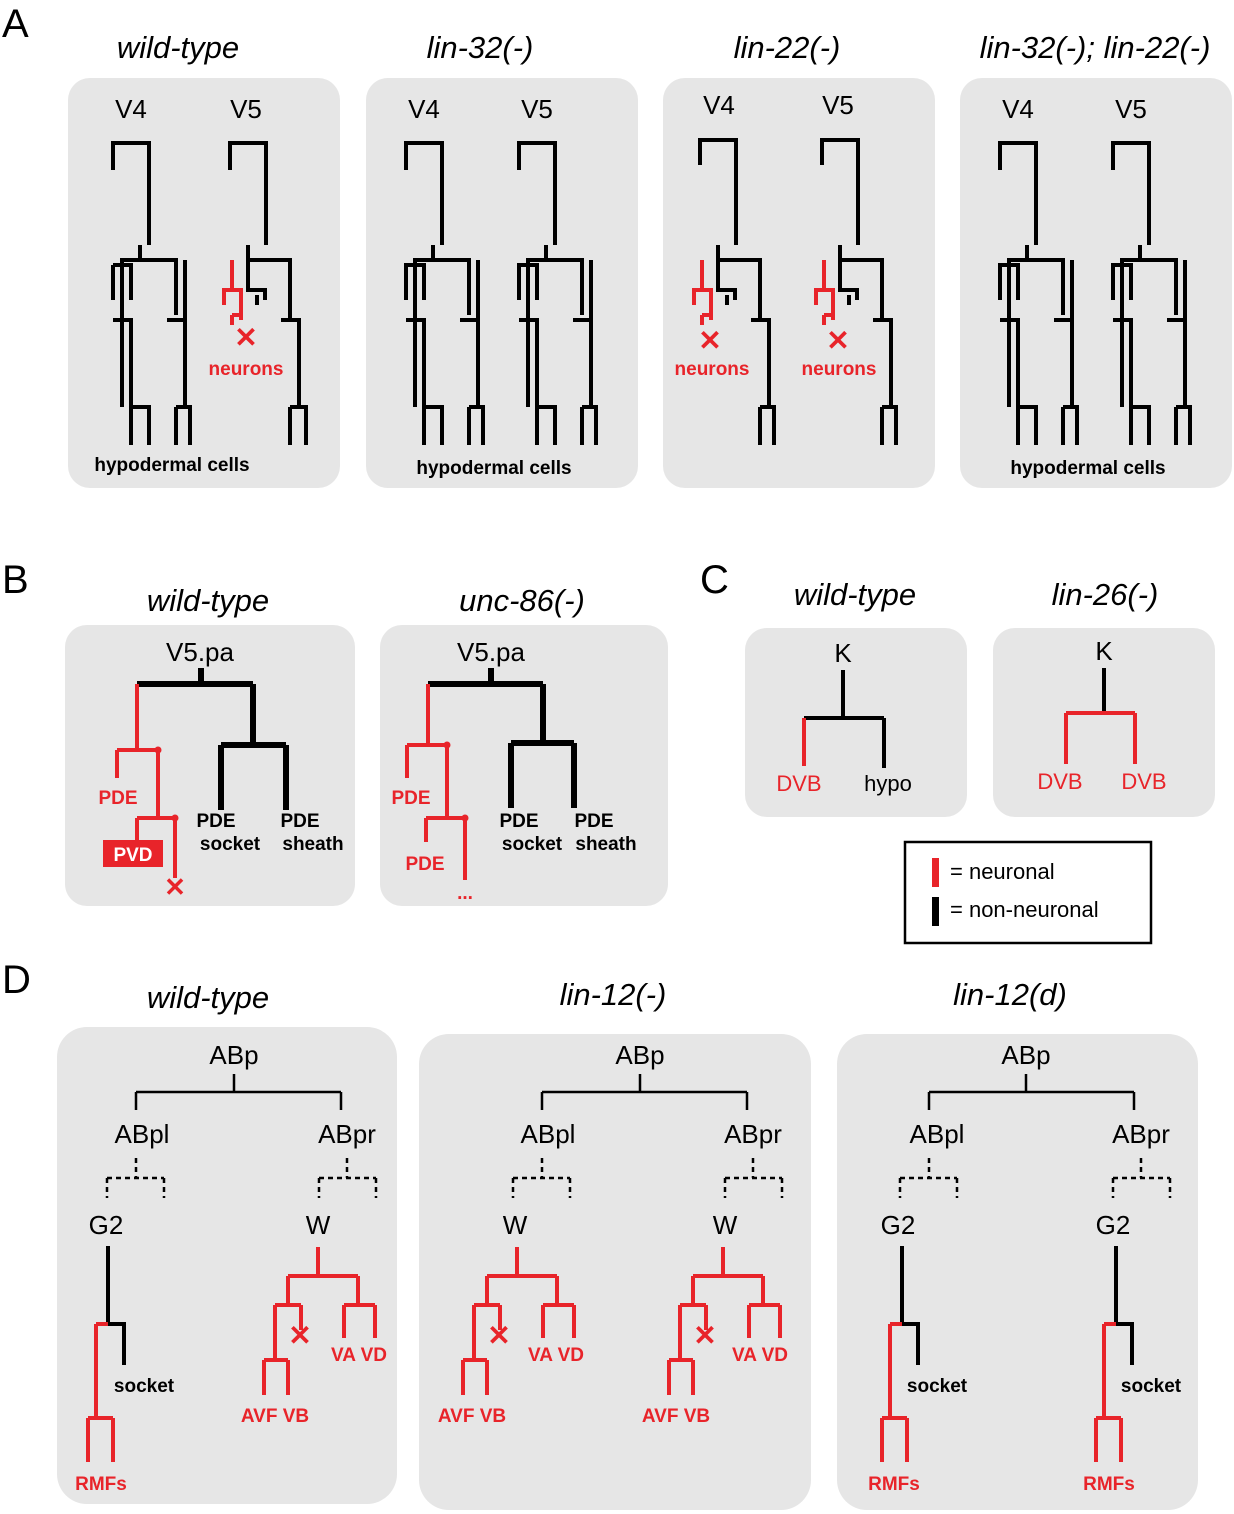 This screenshot has width=1234, height=1514. What do you see at coordinates (1109, 1484) in the screenshot?
I see `rmfs-label-d3-right: RMFs` at bounding box center [1109, 1484].